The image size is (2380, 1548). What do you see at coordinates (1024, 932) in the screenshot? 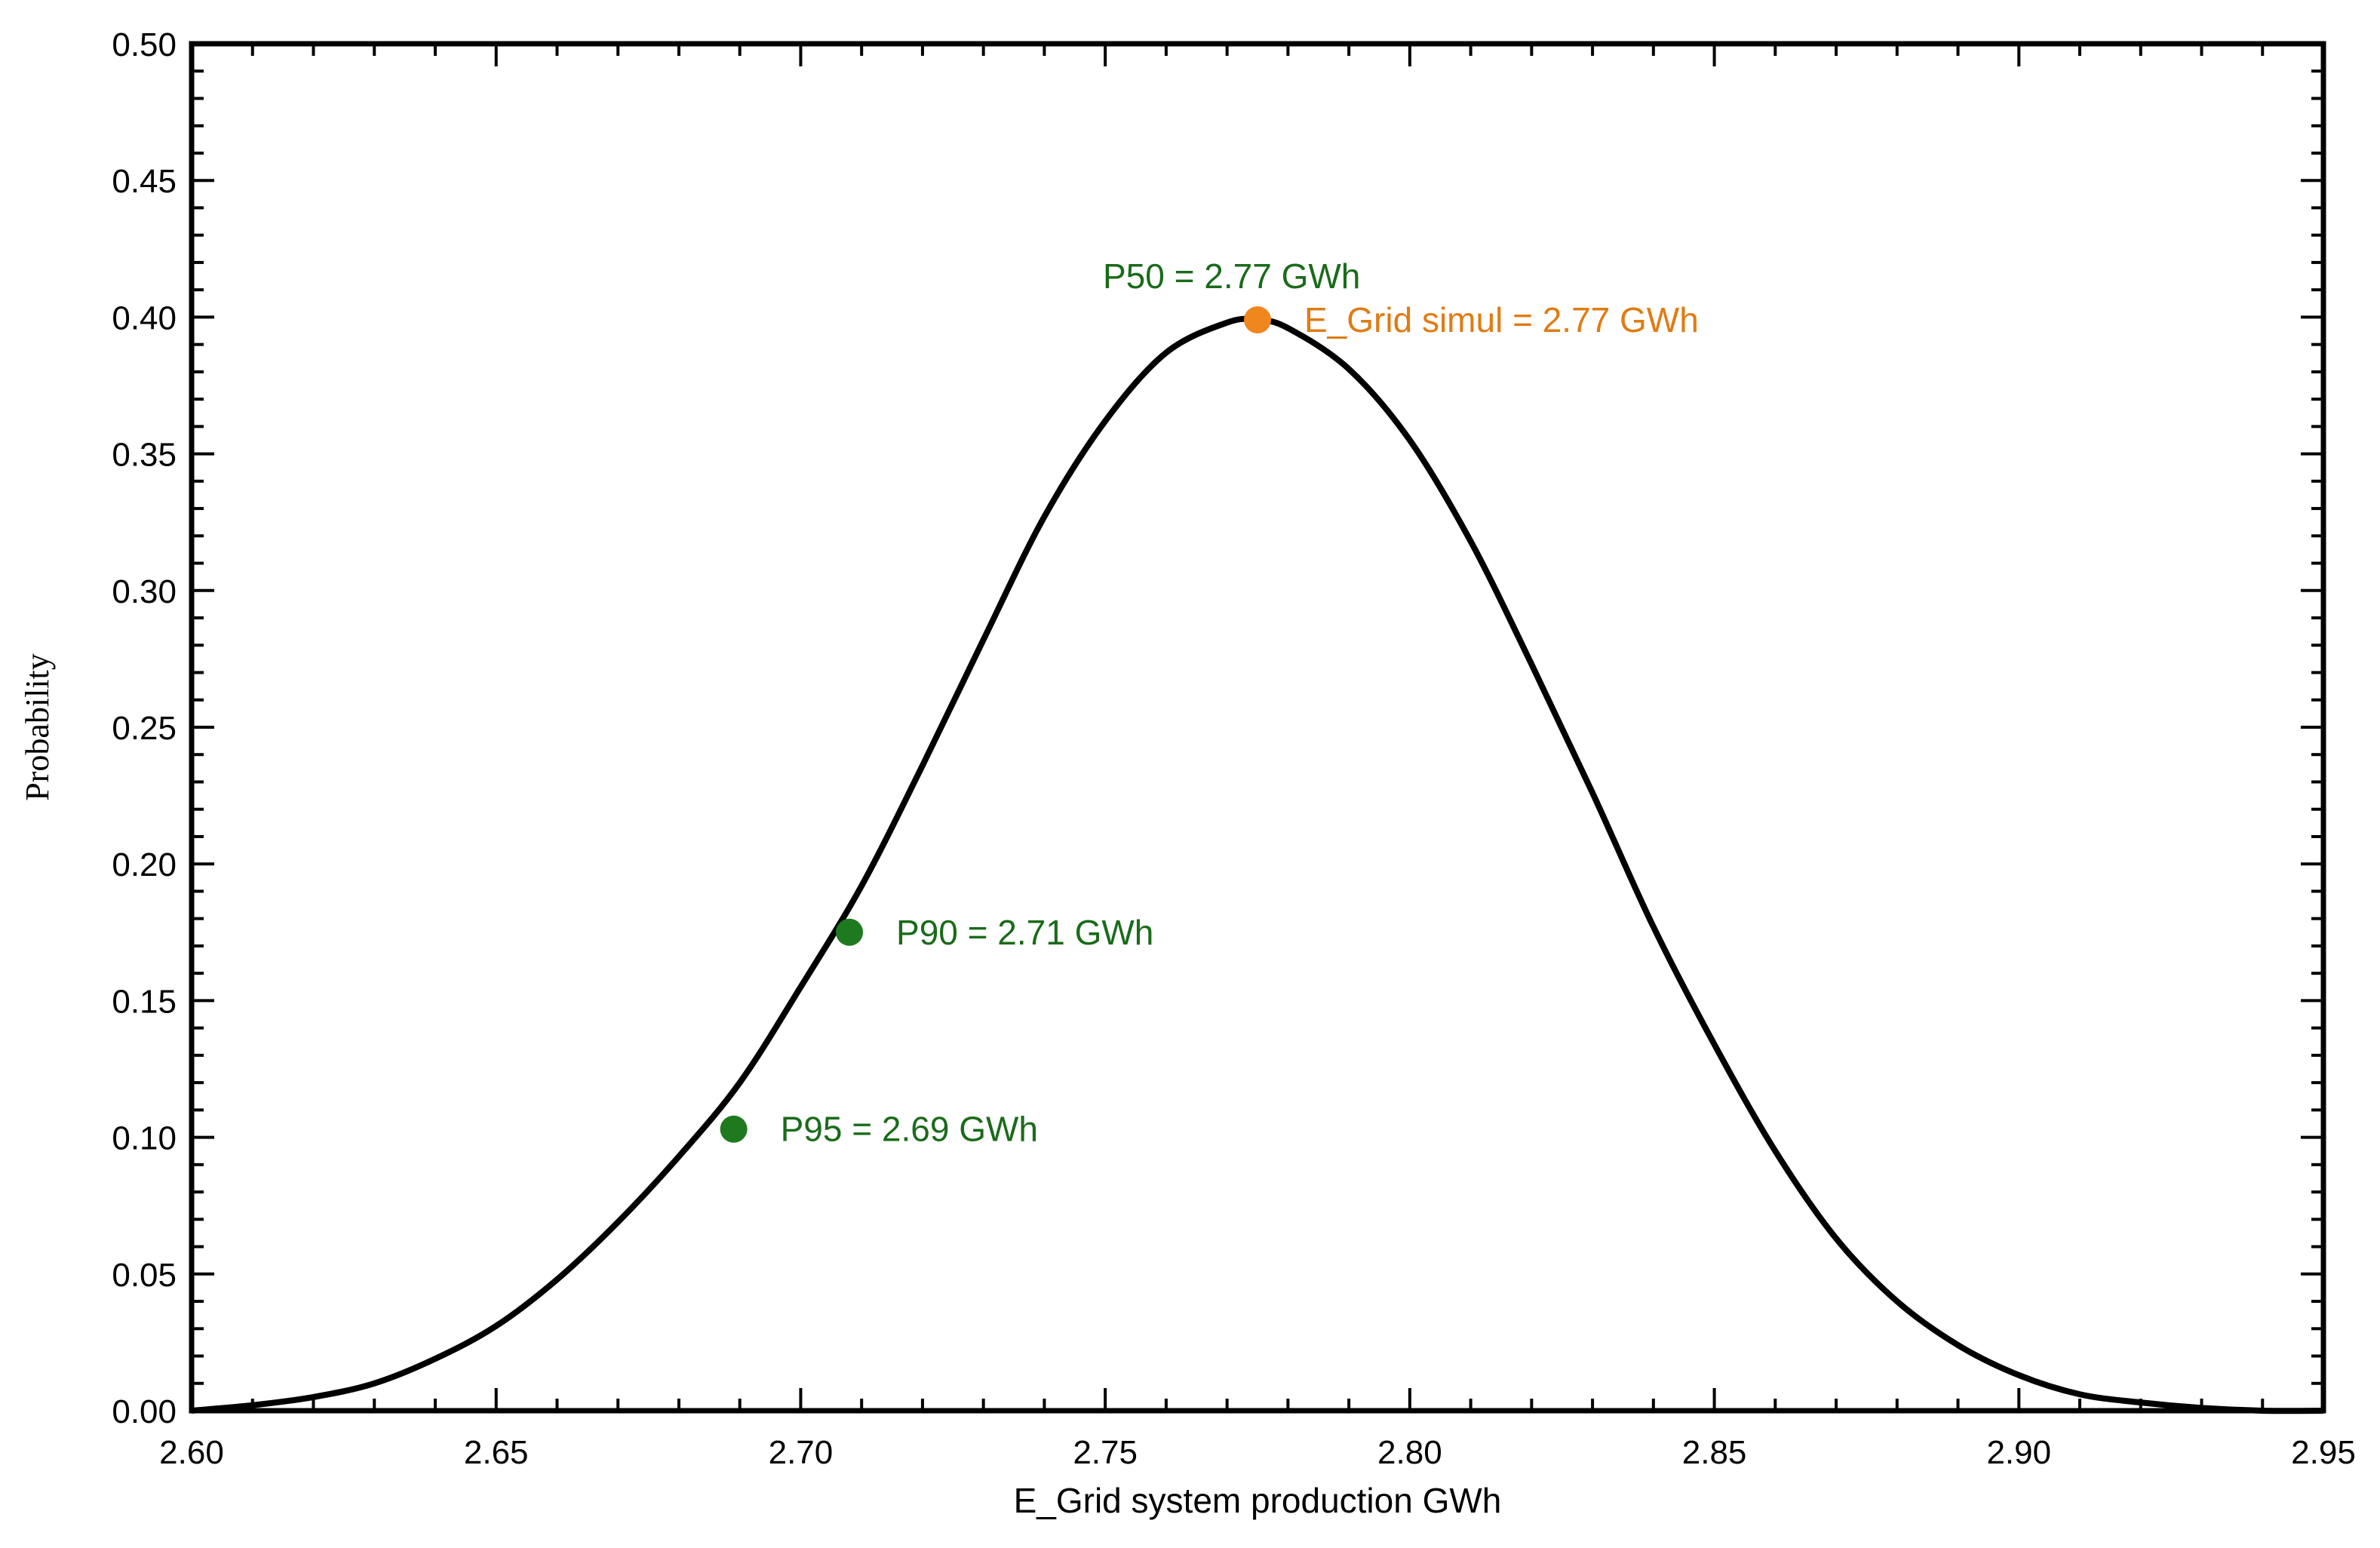
I see `p90-label: P90 = 2.71 GWh` at bounding box center [1024, 932].